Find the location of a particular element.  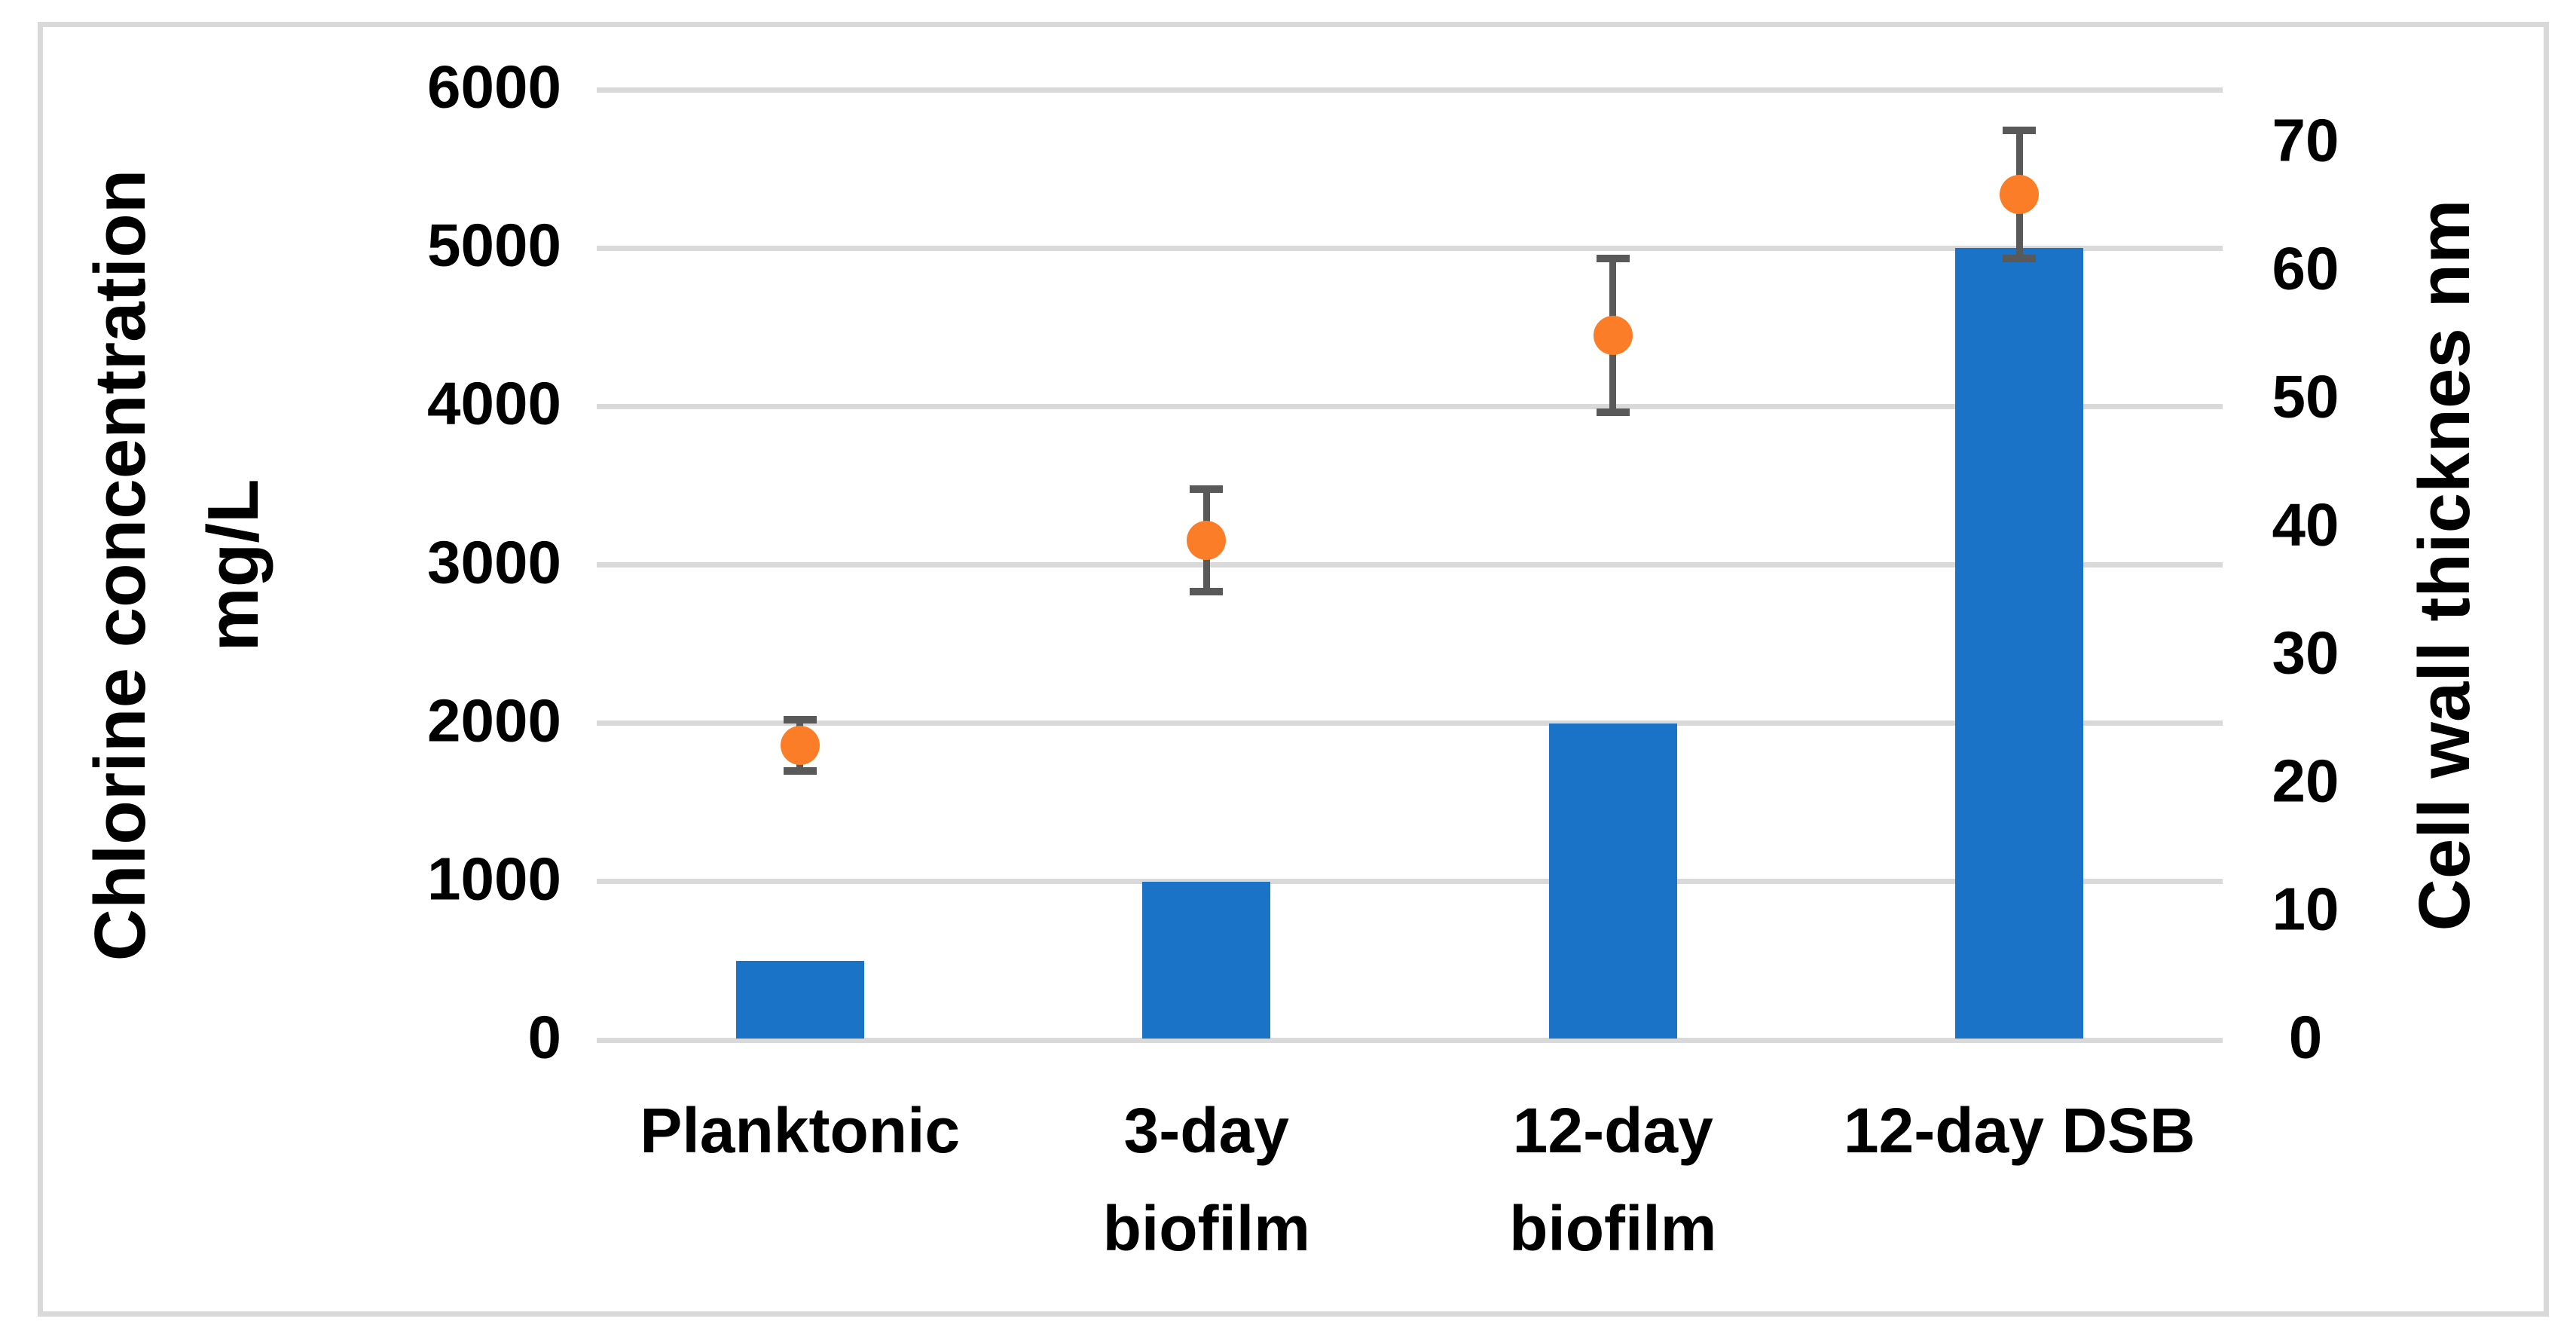

left-axis-tick-3000: 3000 is located at coordinates (494, 561).